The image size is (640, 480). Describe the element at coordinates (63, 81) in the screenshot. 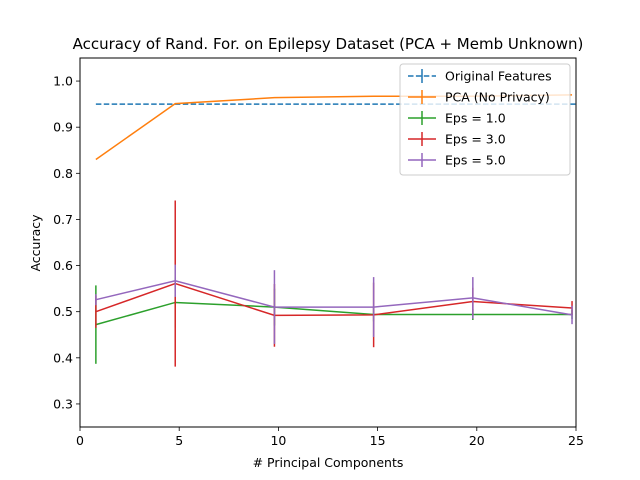

I see `y-tick-label: 1.0` at that location.